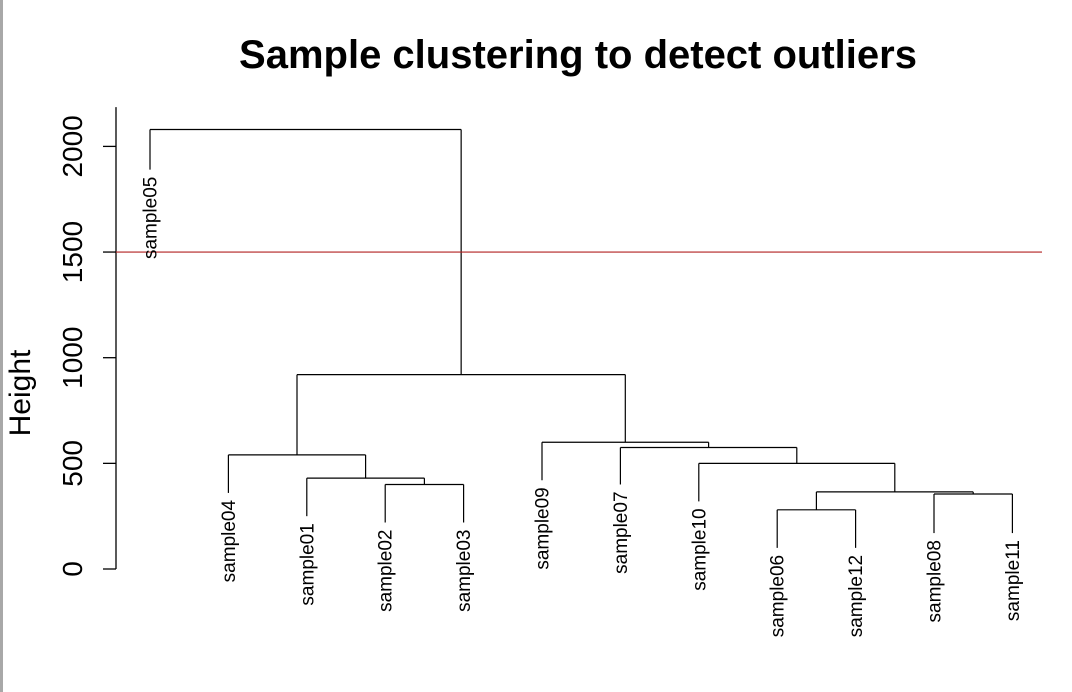 The width and height of the screenshot is (1072, 692). What do you see at coordinates (72, 252) in the screenshot?
I see `y-tick-label: 1500` at bounding box center [72, 252].